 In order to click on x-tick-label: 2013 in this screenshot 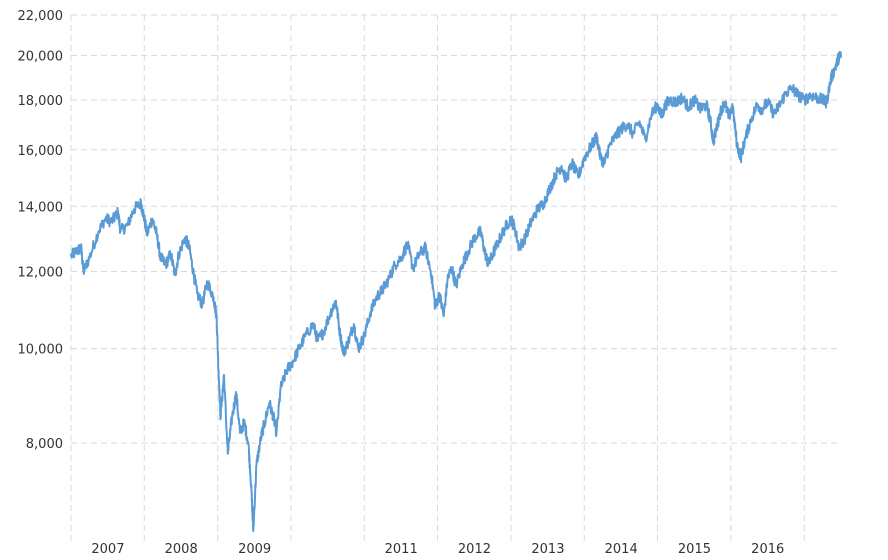, I will do `click(547, 549)`.